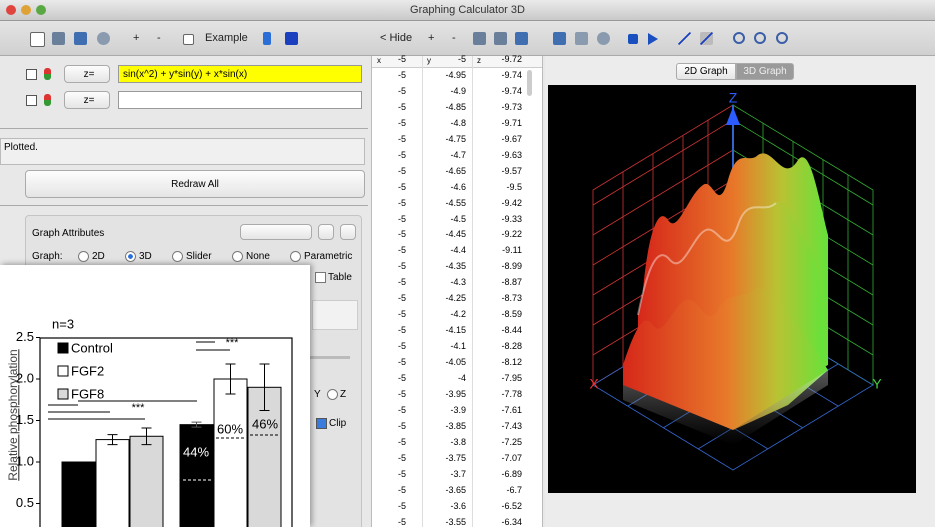 The image size is (935, 527). Describe the element at coordinates (733, 116) in the screenshot. I see `z-arrow` at that location.